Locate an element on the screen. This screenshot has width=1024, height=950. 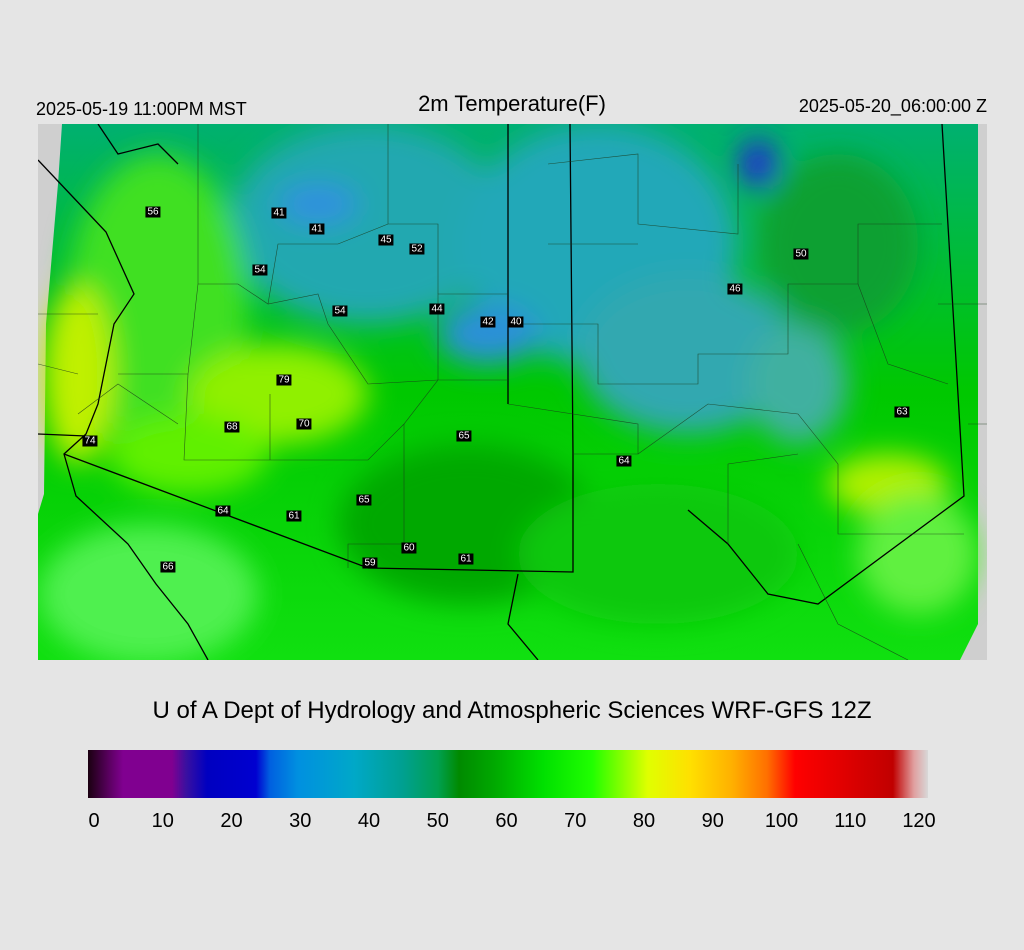
station-label: 74 is located at coordinates (90, 441).